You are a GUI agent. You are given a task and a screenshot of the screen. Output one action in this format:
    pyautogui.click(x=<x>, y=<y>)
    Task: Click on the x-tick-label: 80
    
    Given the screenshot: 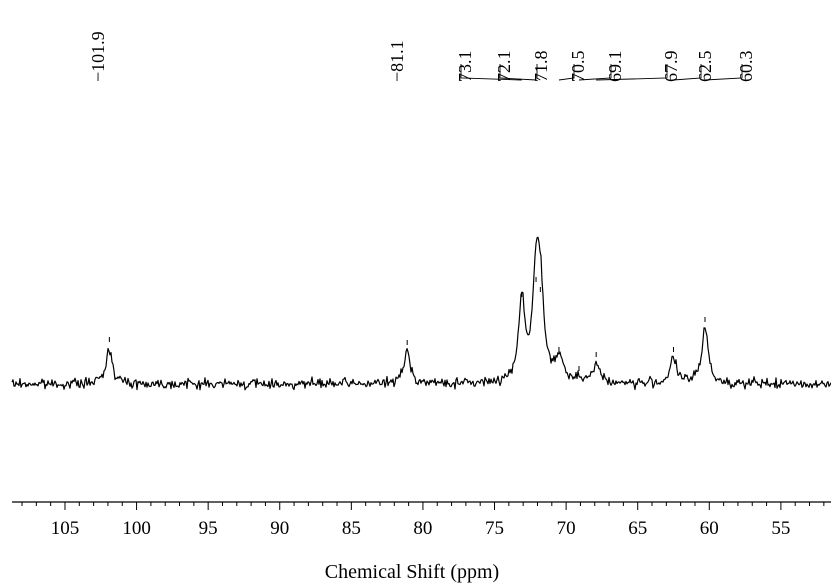 What is the action you would take?
    pyautogui.click(x=422, y=528)
    